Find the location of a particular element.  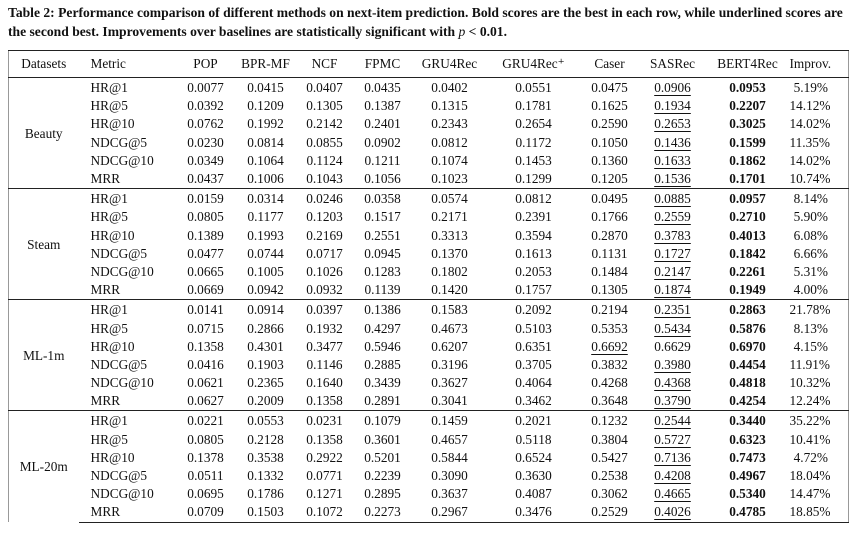

improvement-cell: 8.13% is located at coordinates (810, 328).